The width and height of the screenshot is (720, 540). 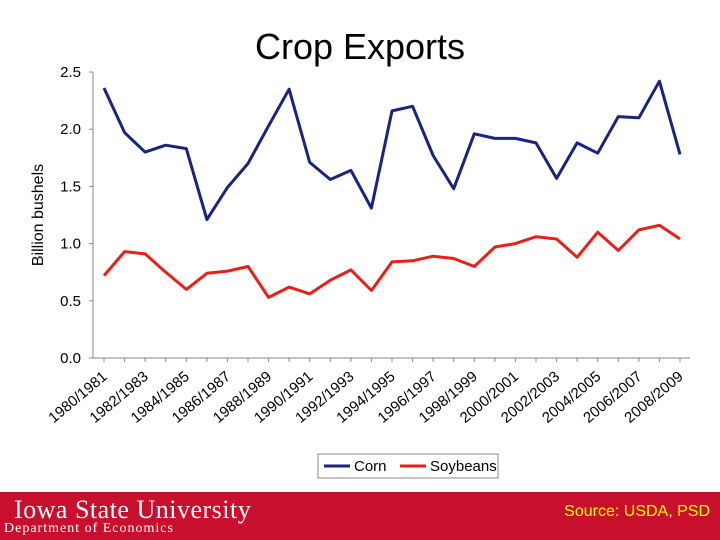 I want to click on footer-bar, so click(x=360, y=516).